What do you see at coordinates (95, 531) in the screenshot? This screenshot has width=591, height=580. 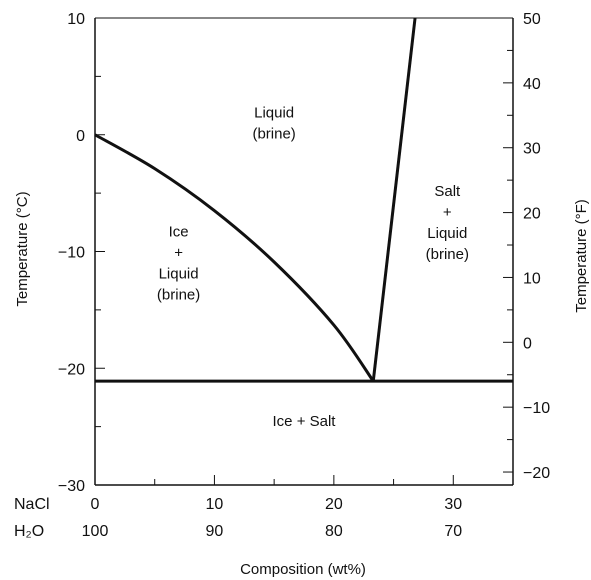 I see `x-tick-label: 100` at bounding box center [95, 531].